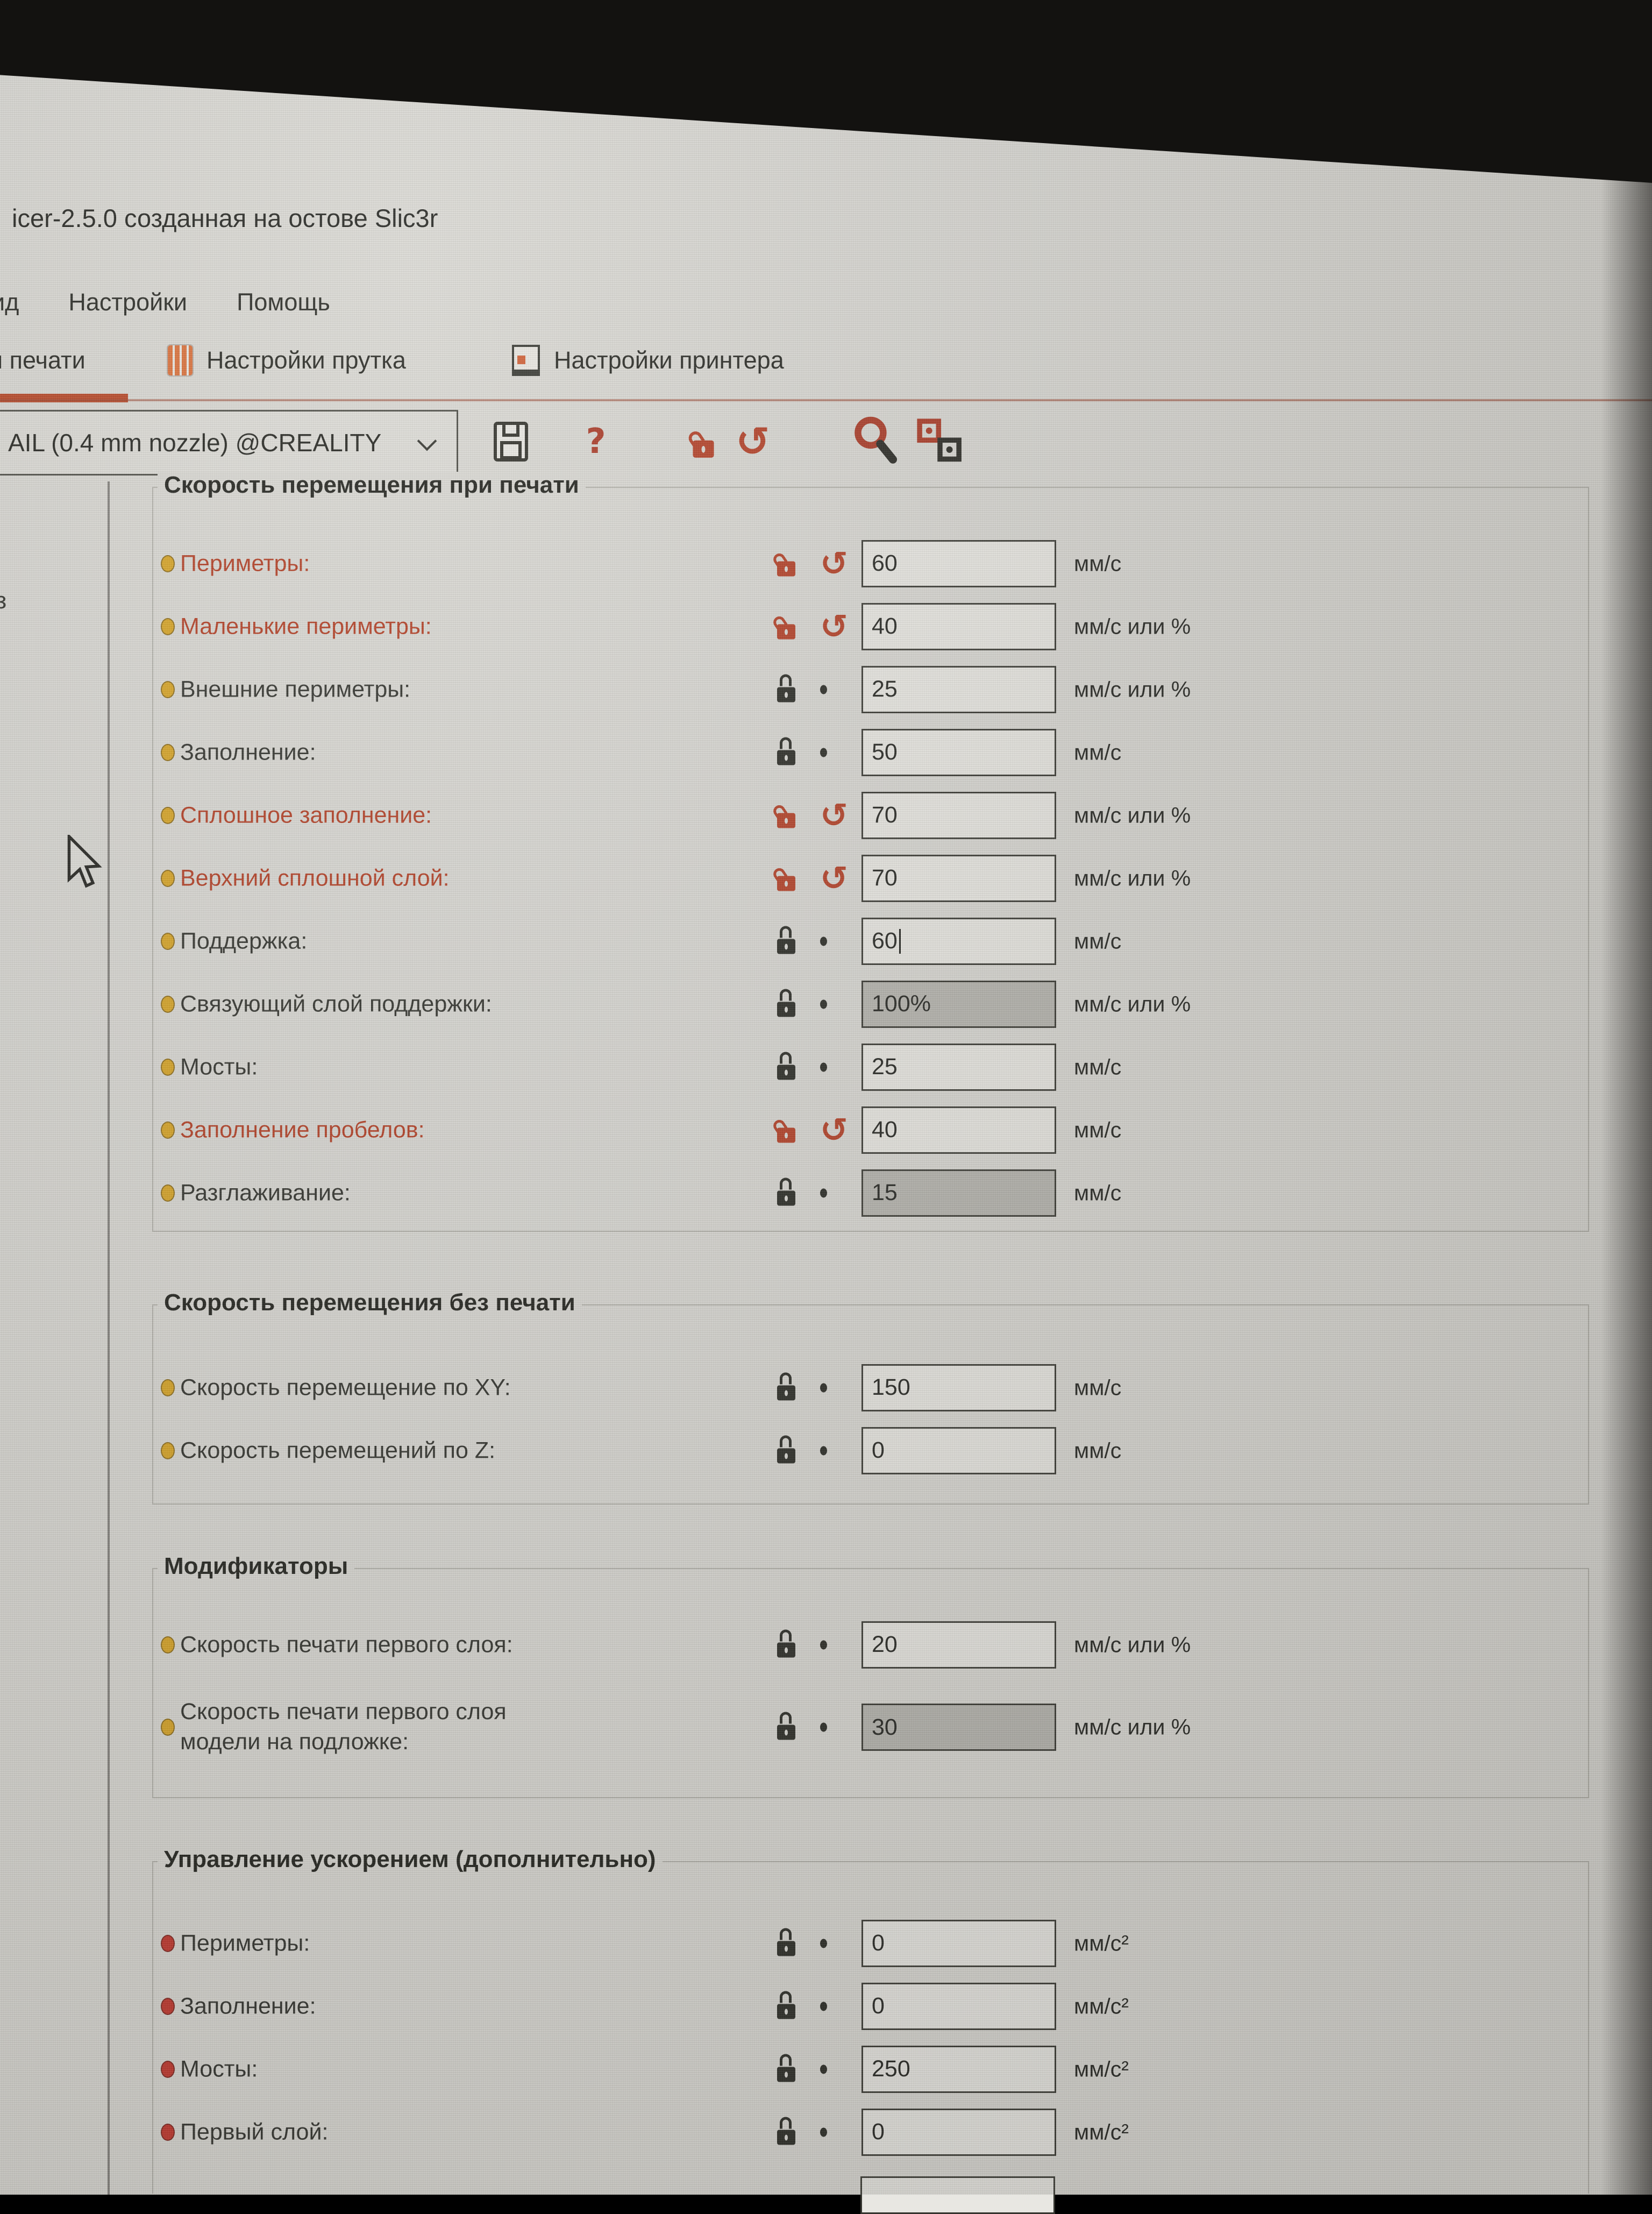 The image size is (1652, 2214). I want to click on setting-row: Заполнение: ↺ 50 мм/с, so click(870, 752).